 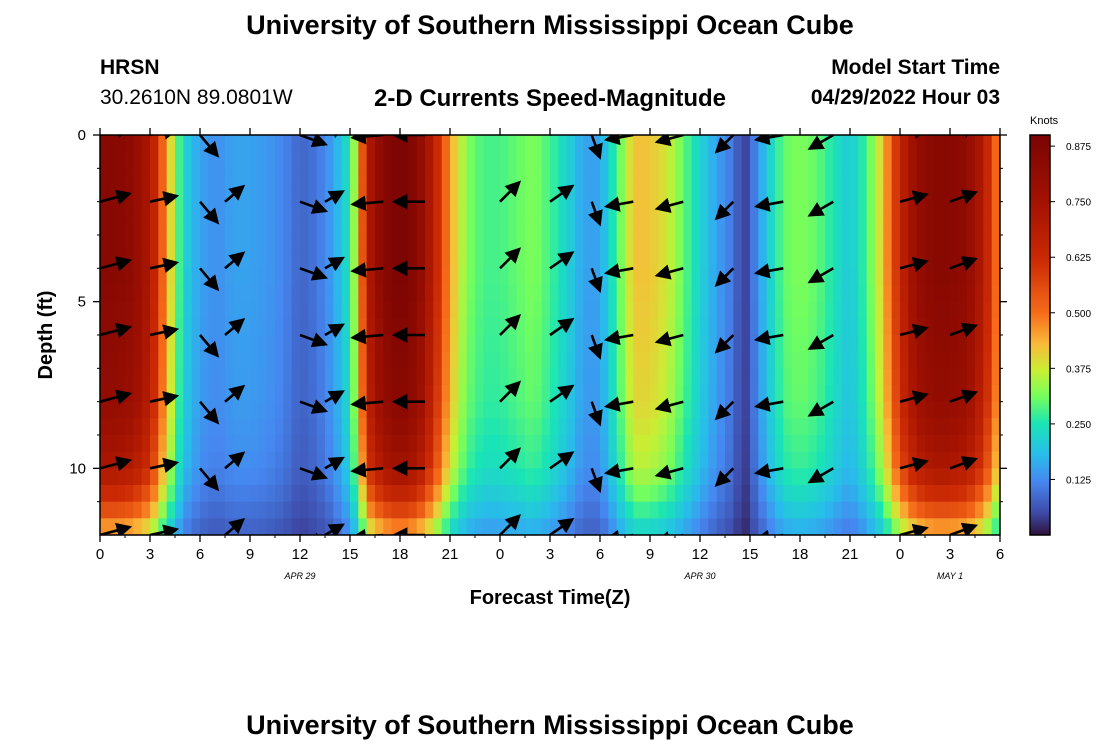 I want to click on x-tick-label: 6, so click(x=1000, y=554).